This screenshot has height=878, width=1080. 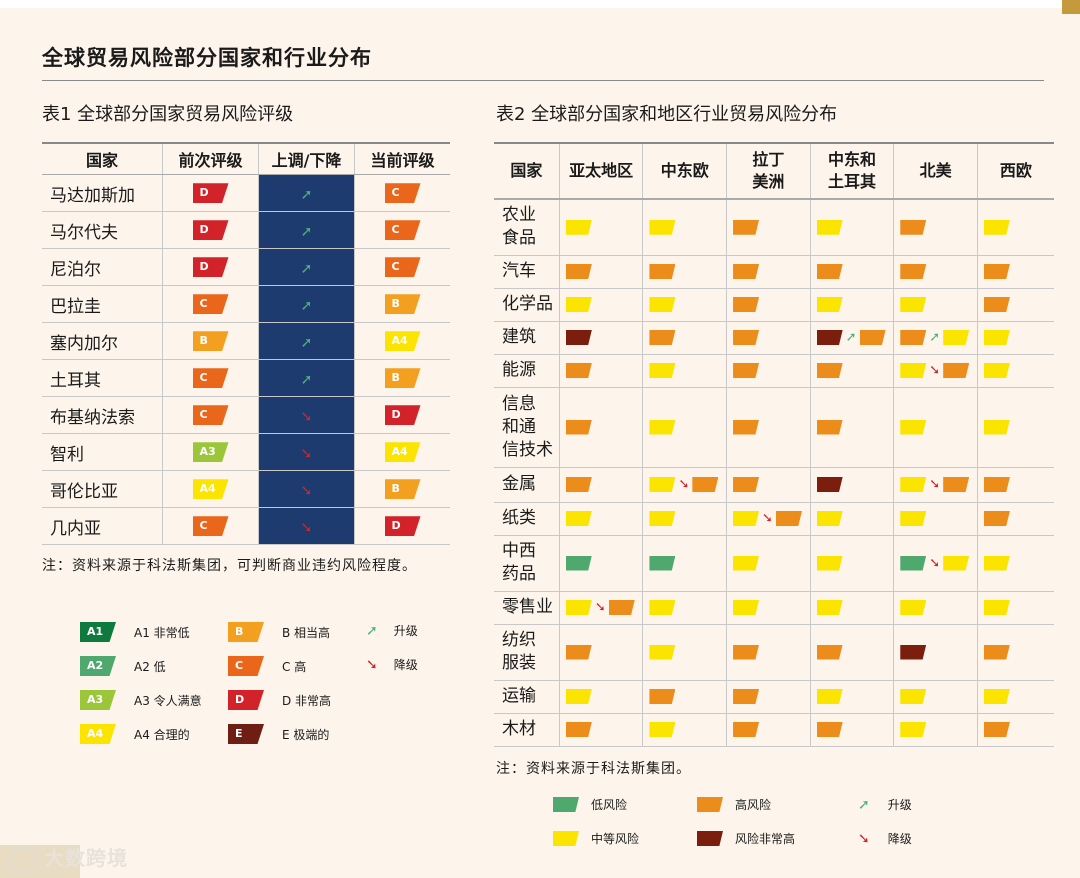 I want to click on prev-rating-cell: D, so click(x=210, y=193).